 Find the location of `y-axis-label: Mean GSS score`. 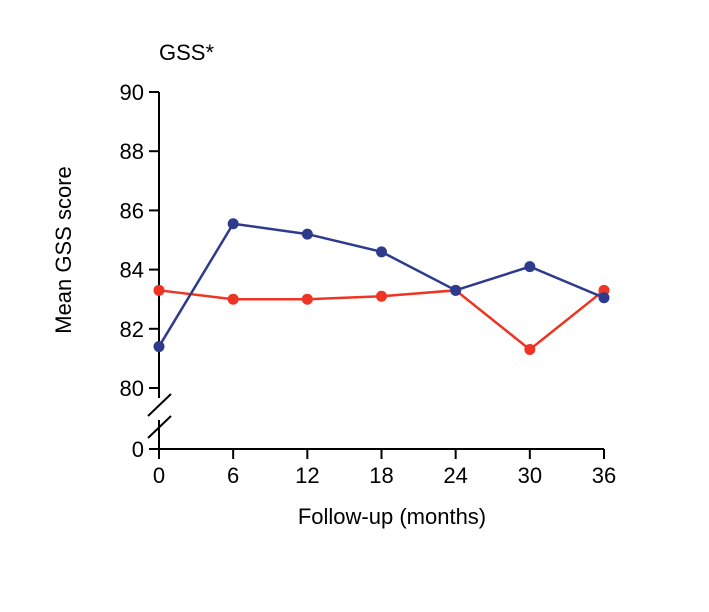

y-axis-label: Mean GSS score is located at coordinates (63, 250).